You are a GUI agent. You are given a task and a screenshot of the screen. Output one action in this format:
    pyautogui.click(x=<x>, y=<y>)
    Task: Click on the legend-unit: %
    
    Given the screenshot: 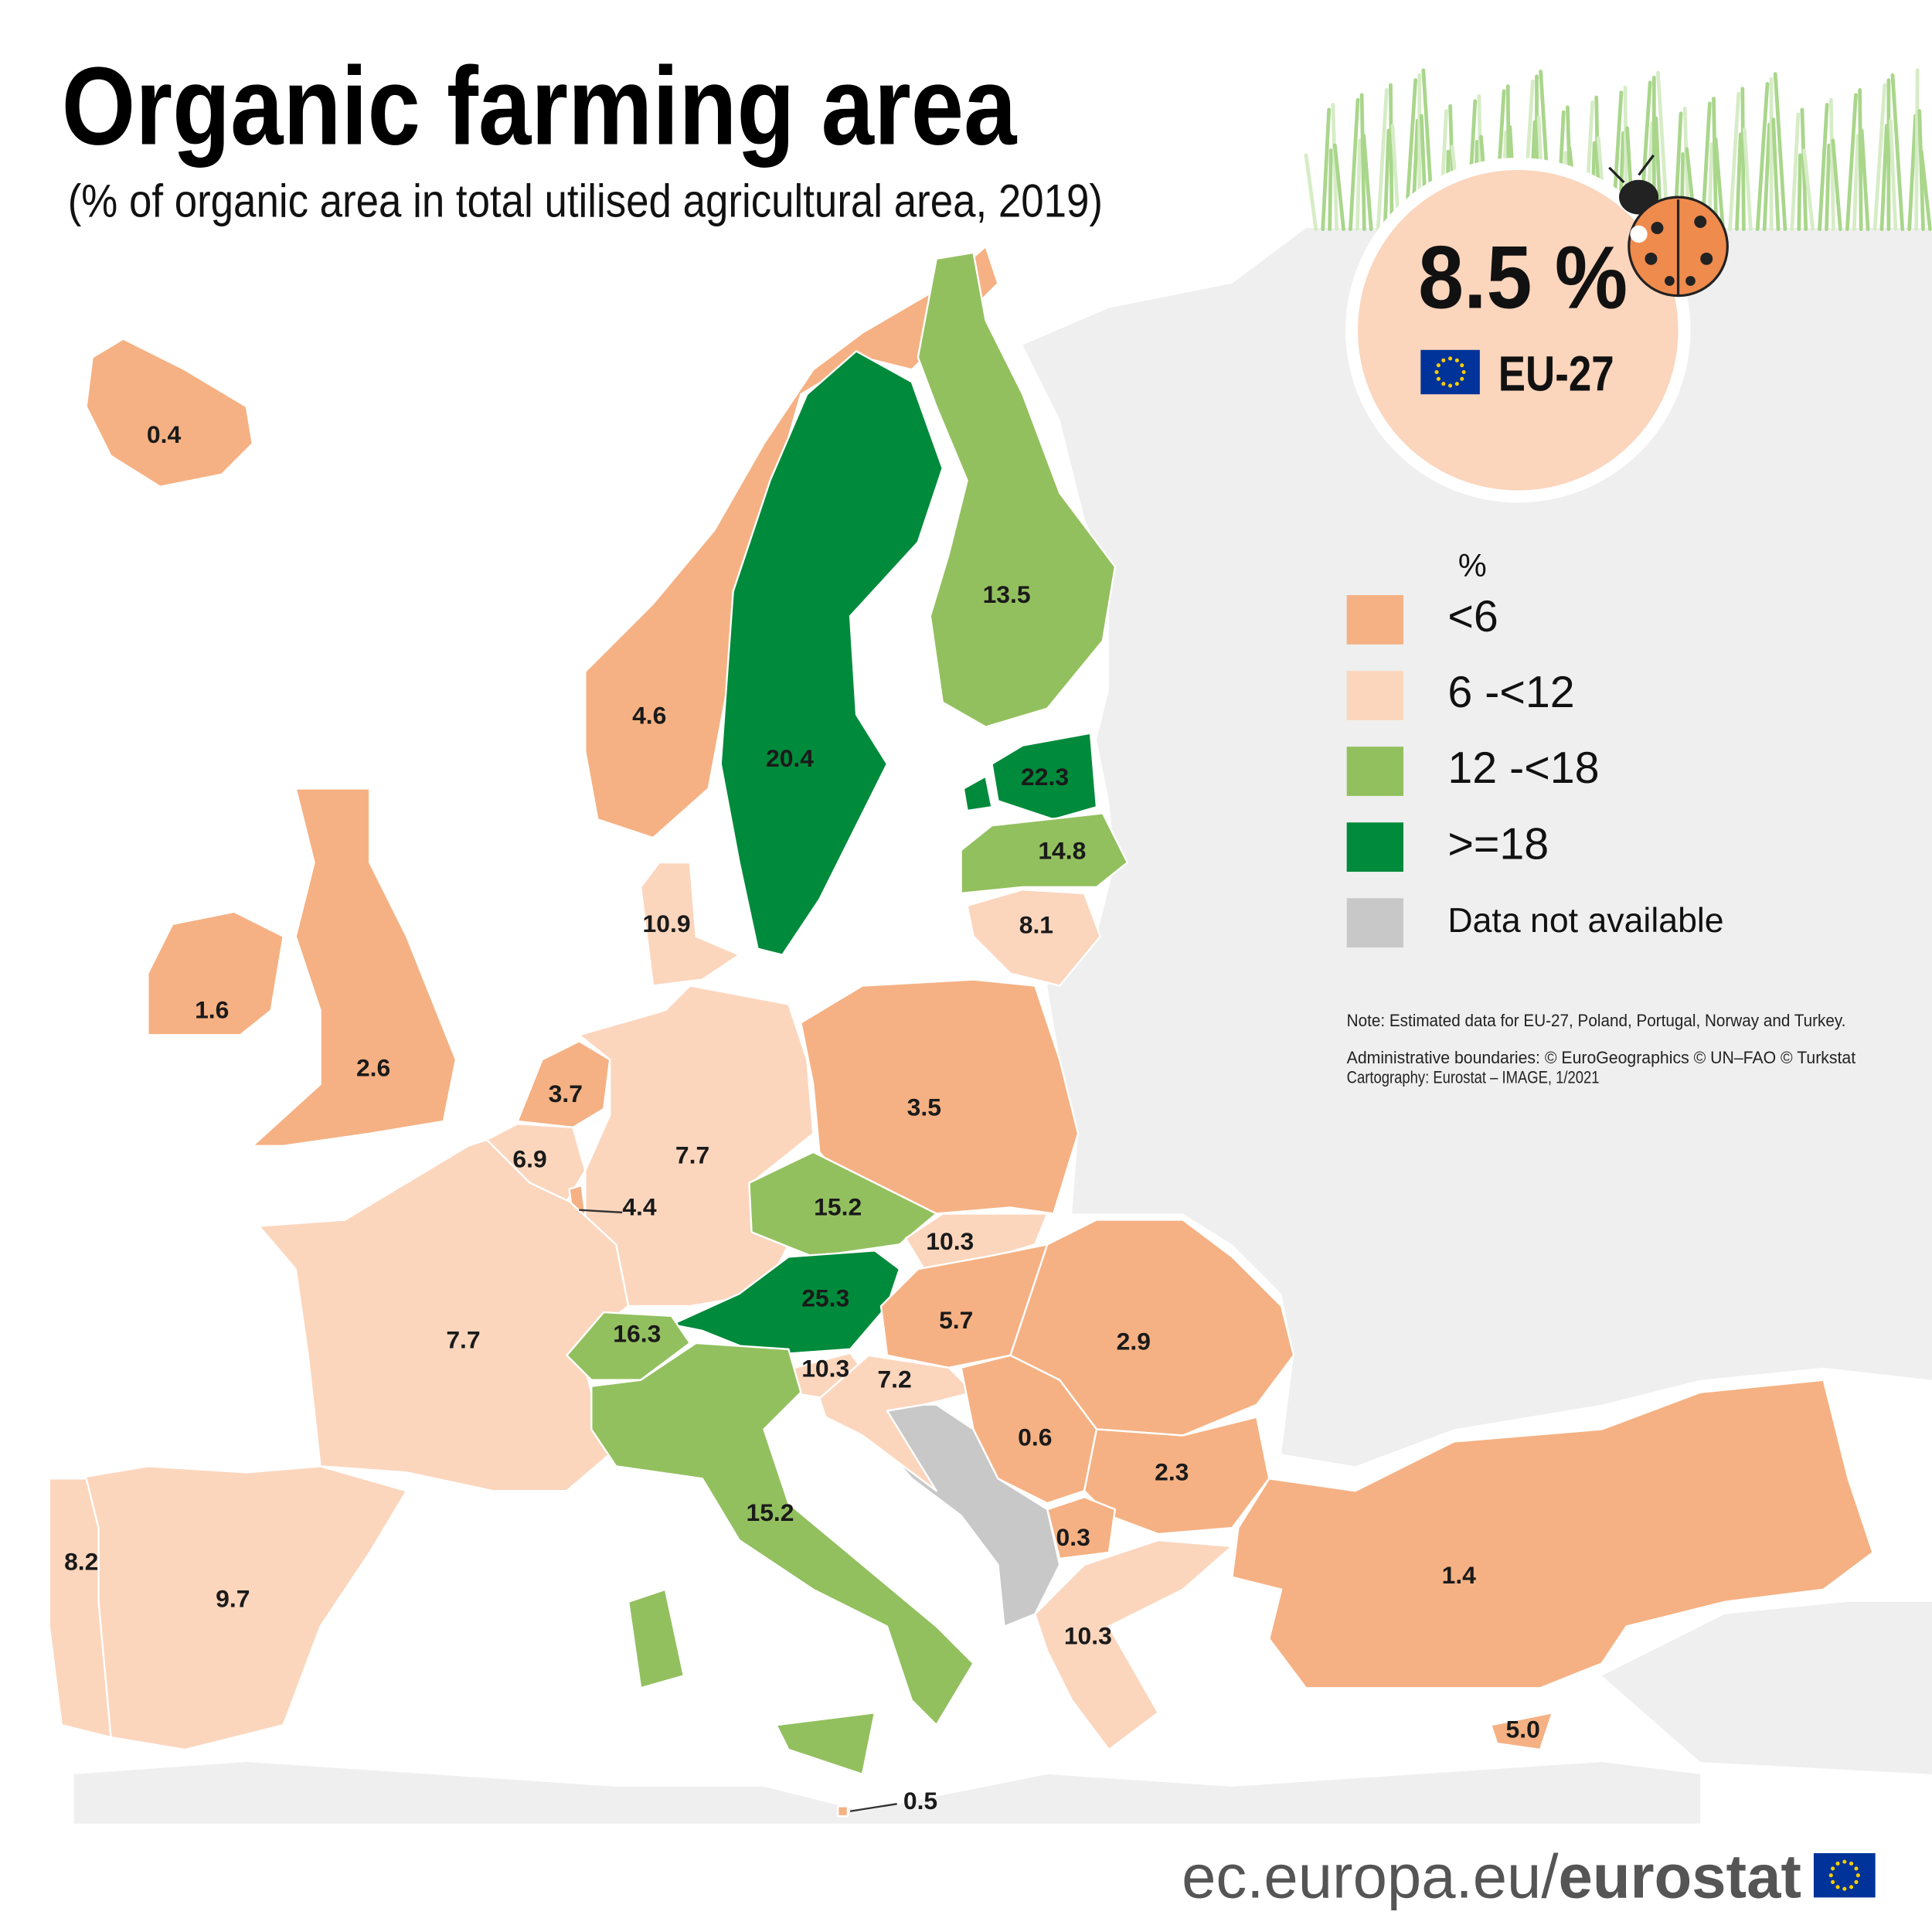 What is the action you would take?
    pyautogui.click(x=1473, y=565)
    